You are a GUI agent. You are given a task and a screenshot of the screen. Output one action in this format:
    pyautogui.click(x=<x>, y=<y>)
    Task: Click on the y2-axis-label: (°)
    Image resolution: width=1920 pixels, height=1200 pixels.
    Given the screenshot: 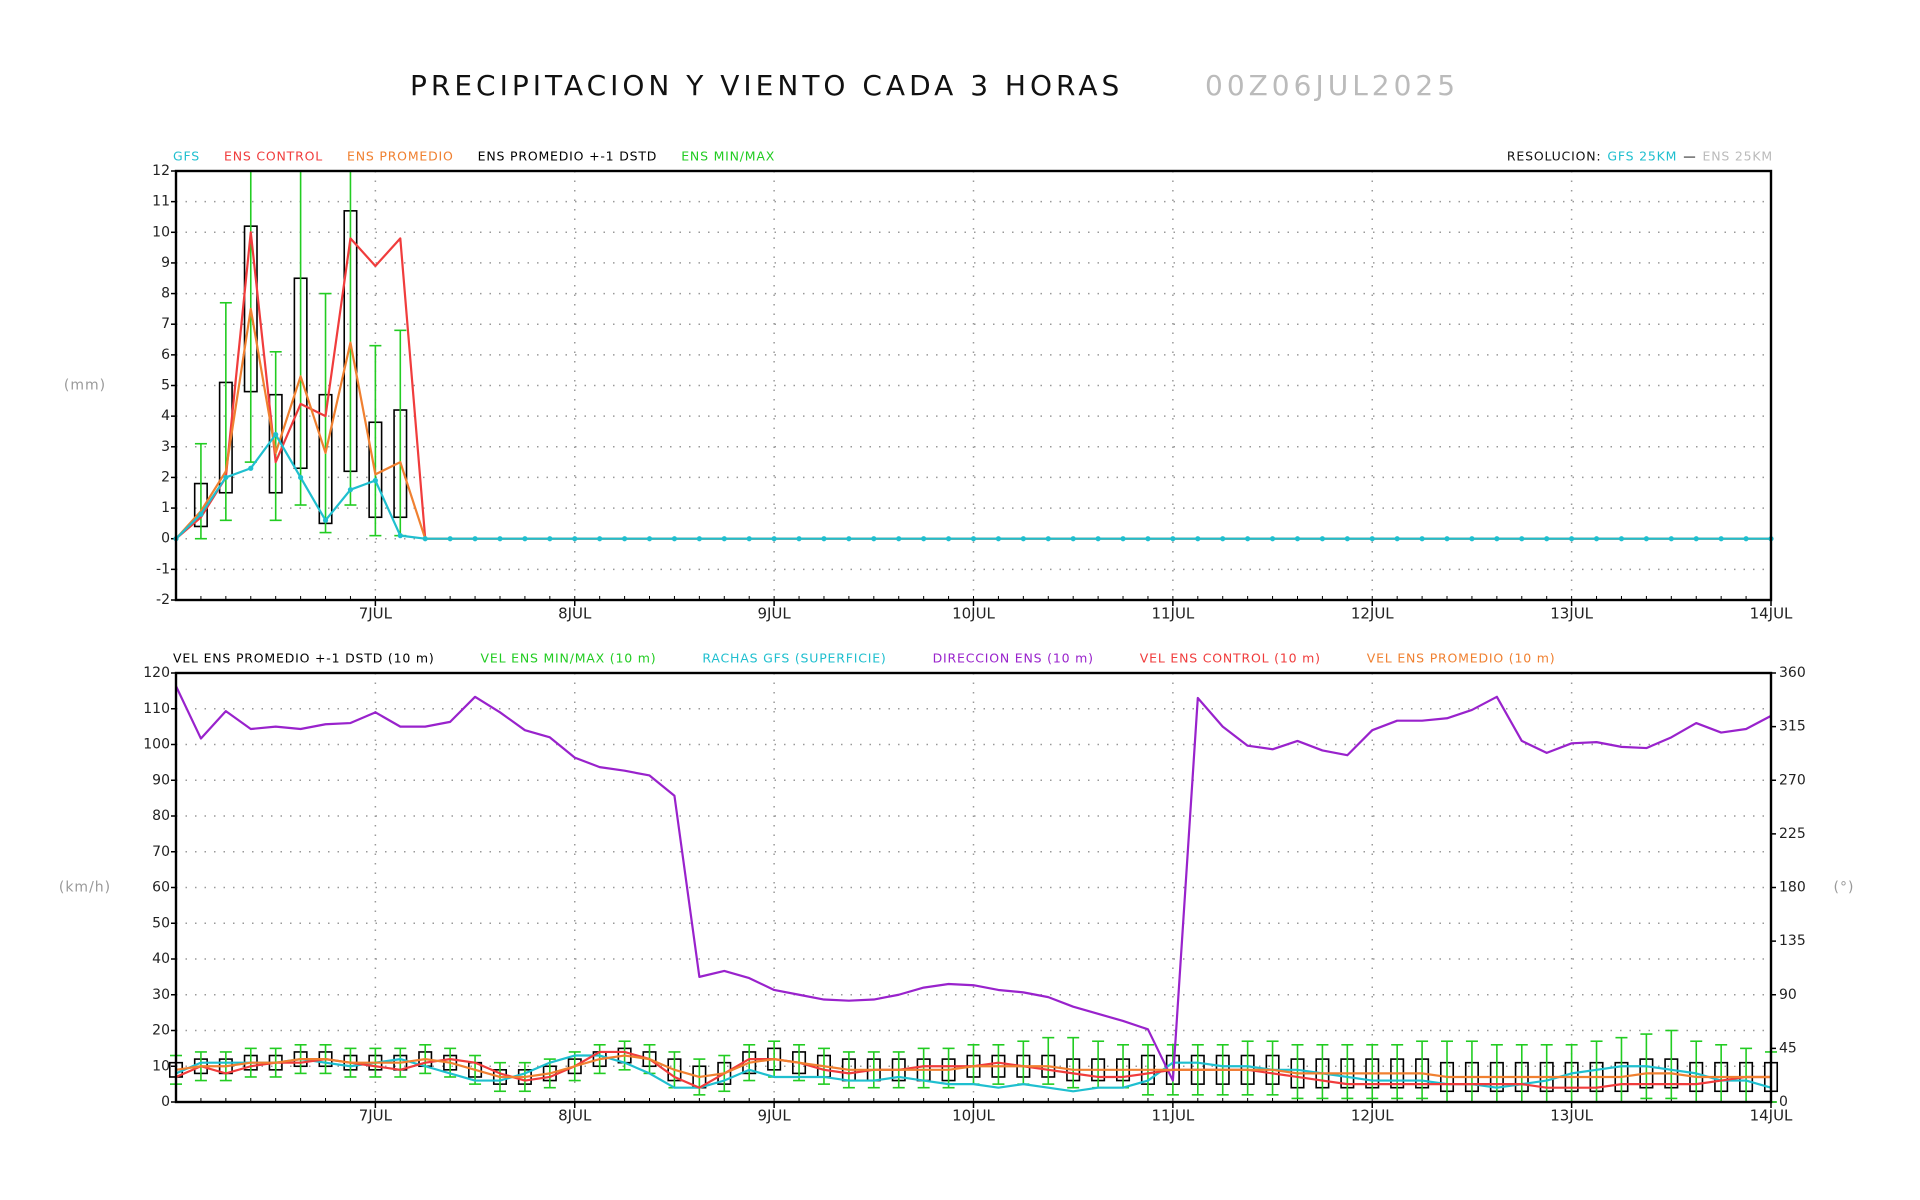 What is the action you would take?
    pyautogui.click(x=1844, y=888)
    